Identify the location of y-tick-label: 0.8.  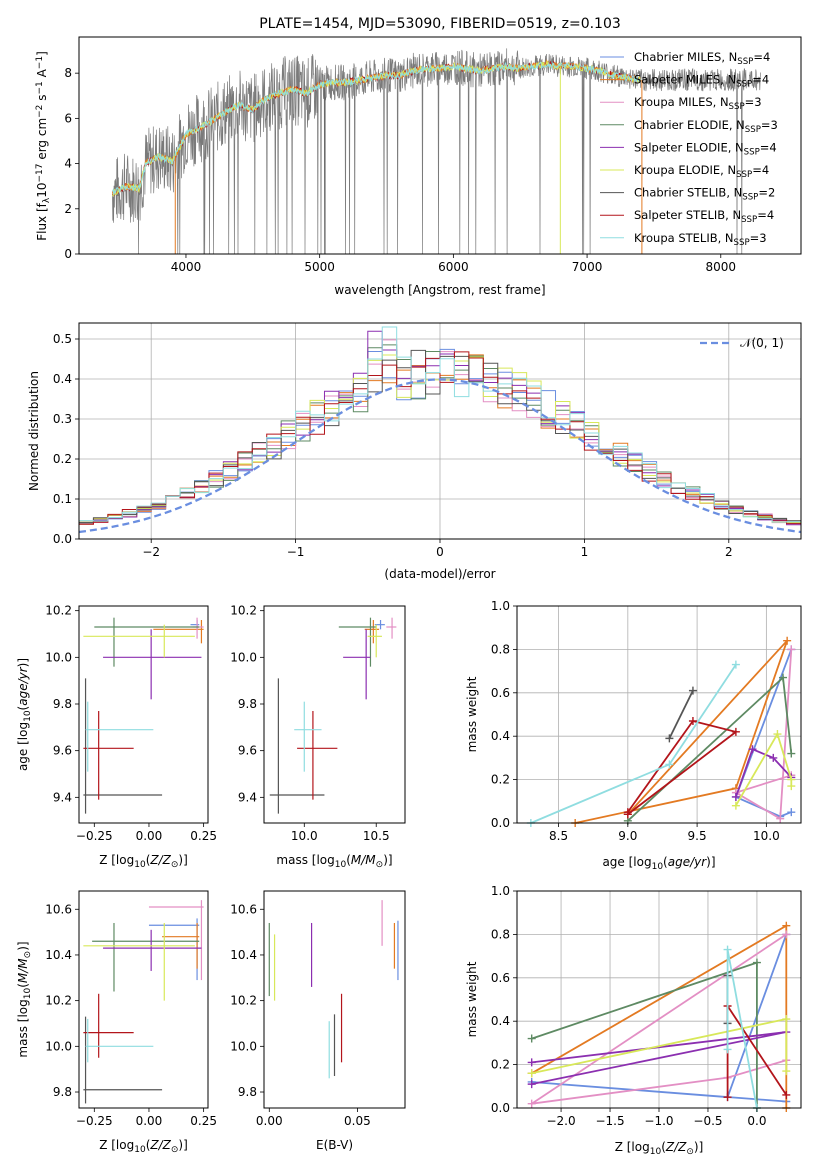
(500, 934).